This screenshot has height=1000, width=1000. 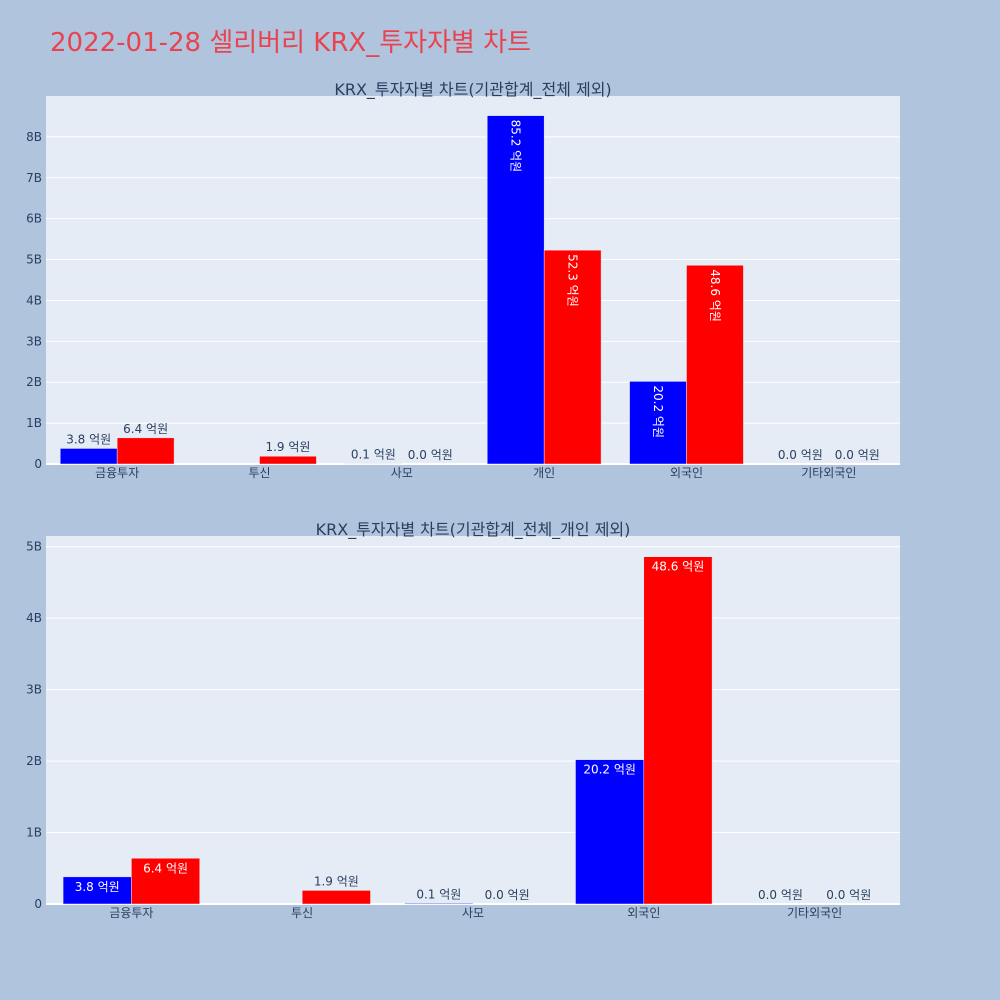 What do you see at coordinates (34, 219) in the screenshot?
I see `y-tick-label: 6B` at bounding box center [34, 219].